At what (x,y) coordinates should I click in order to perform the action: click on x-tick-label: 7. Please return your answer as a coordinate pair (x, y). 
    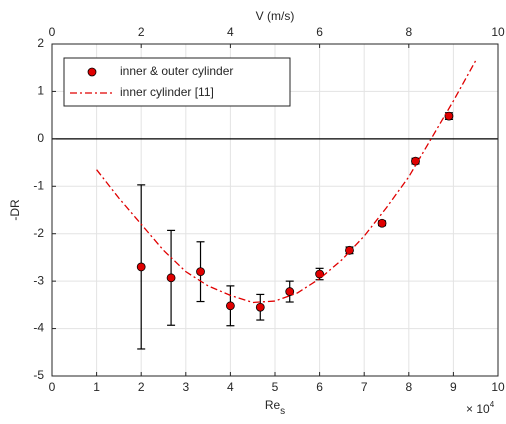
    Looking at the image, I should click on (364, 387).